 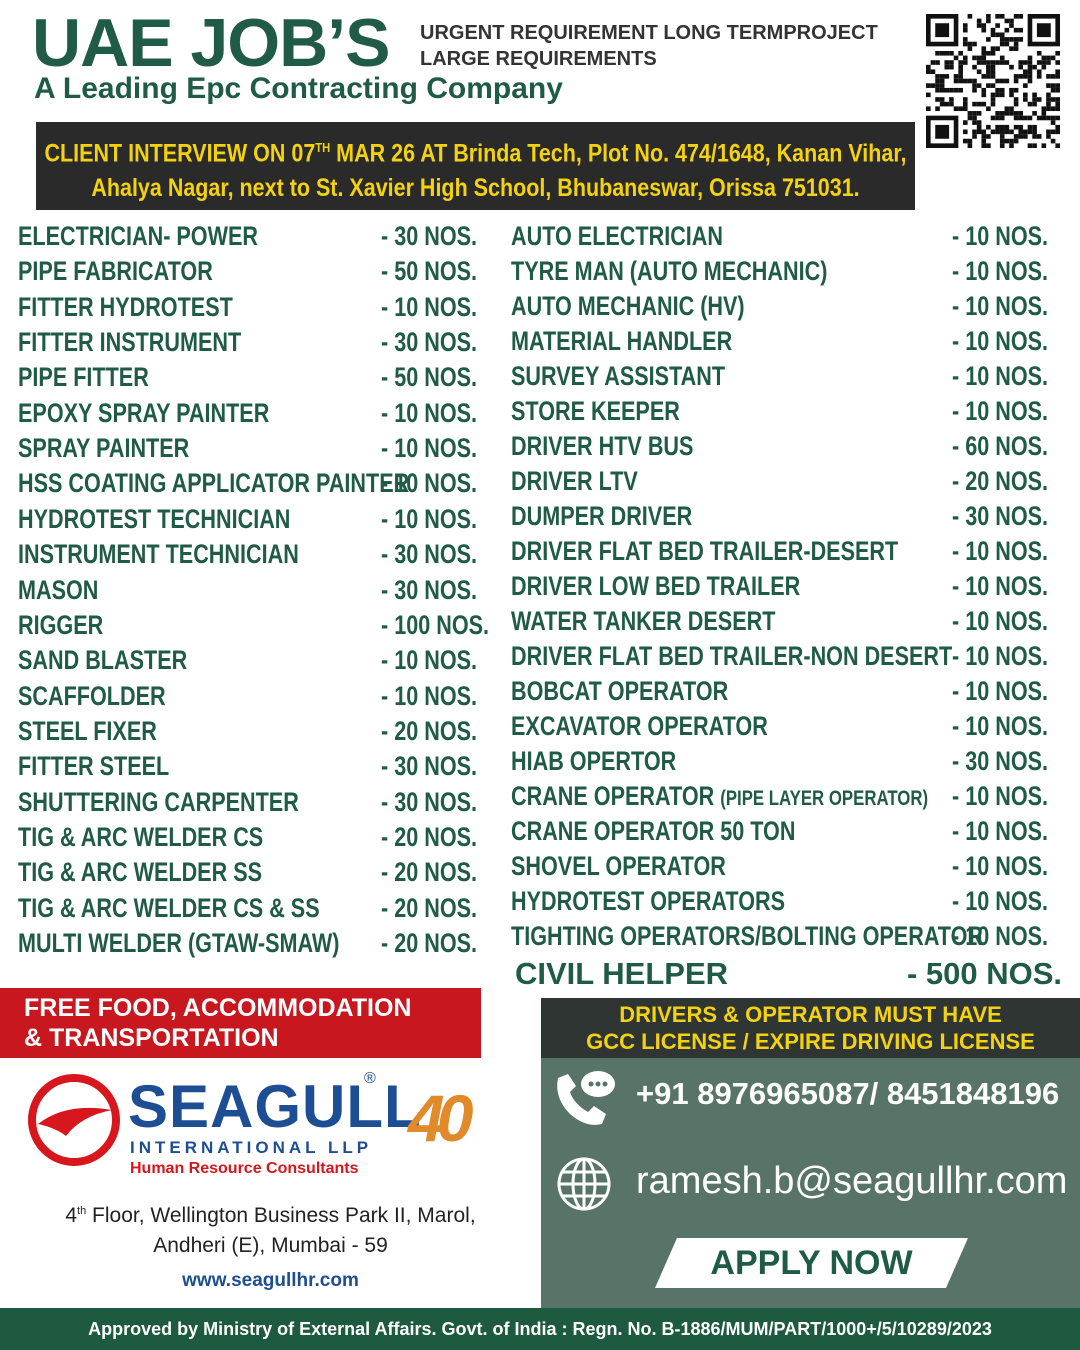 What do you see at coordinates (656, 586) in the screenshot?
I see `job-title-text: DRIVER LOW BED TRAILER` at bounding box center [656, 586].